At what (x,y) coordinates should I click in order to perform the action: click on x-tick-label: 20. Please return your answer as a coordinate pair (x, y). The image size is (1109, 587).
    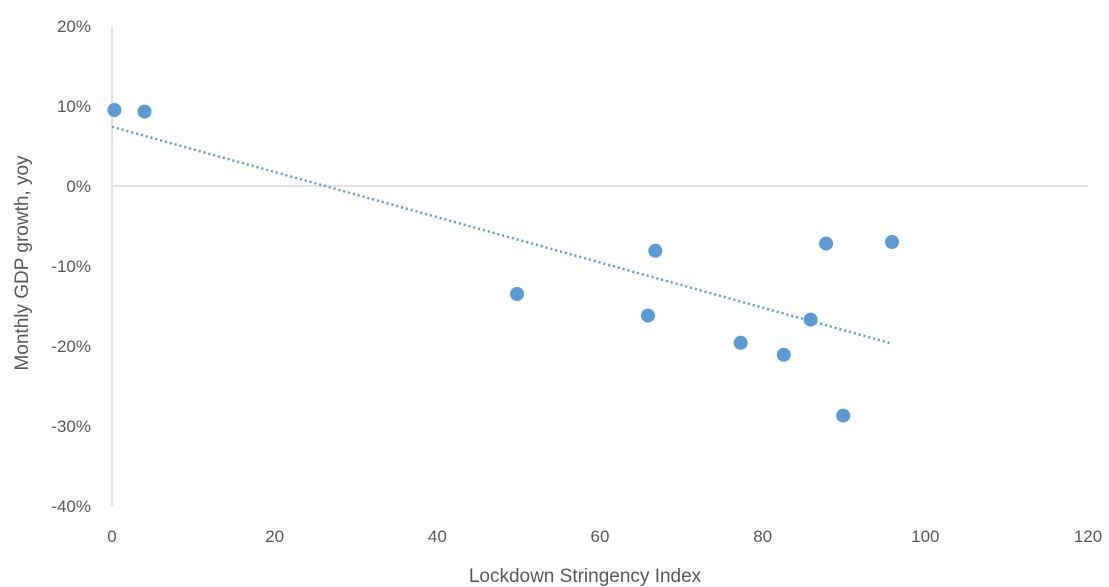
    Looking at the image, I should click on (274, 536).